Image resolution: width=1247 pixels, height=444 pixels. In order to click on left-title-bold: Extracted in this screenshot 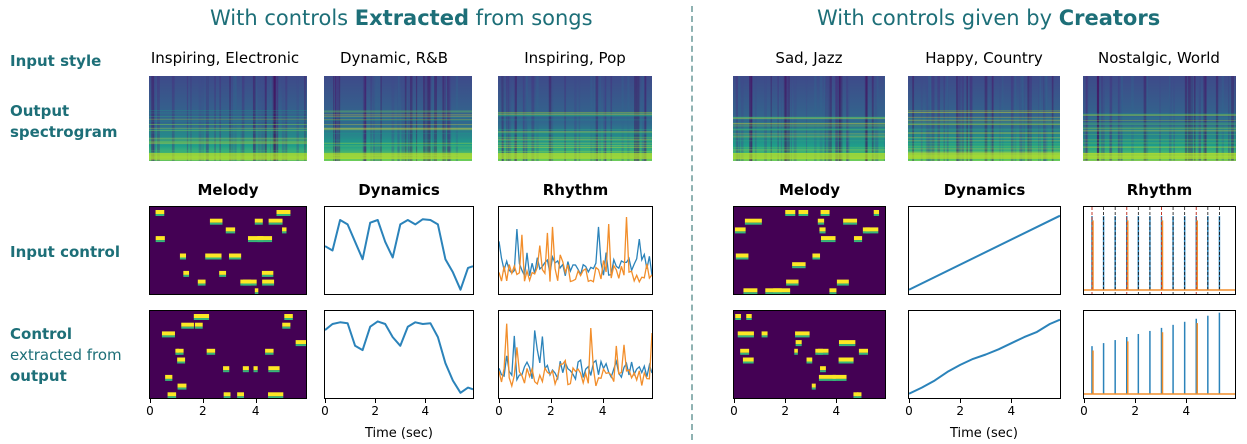, I will do `click(411, 18)`.